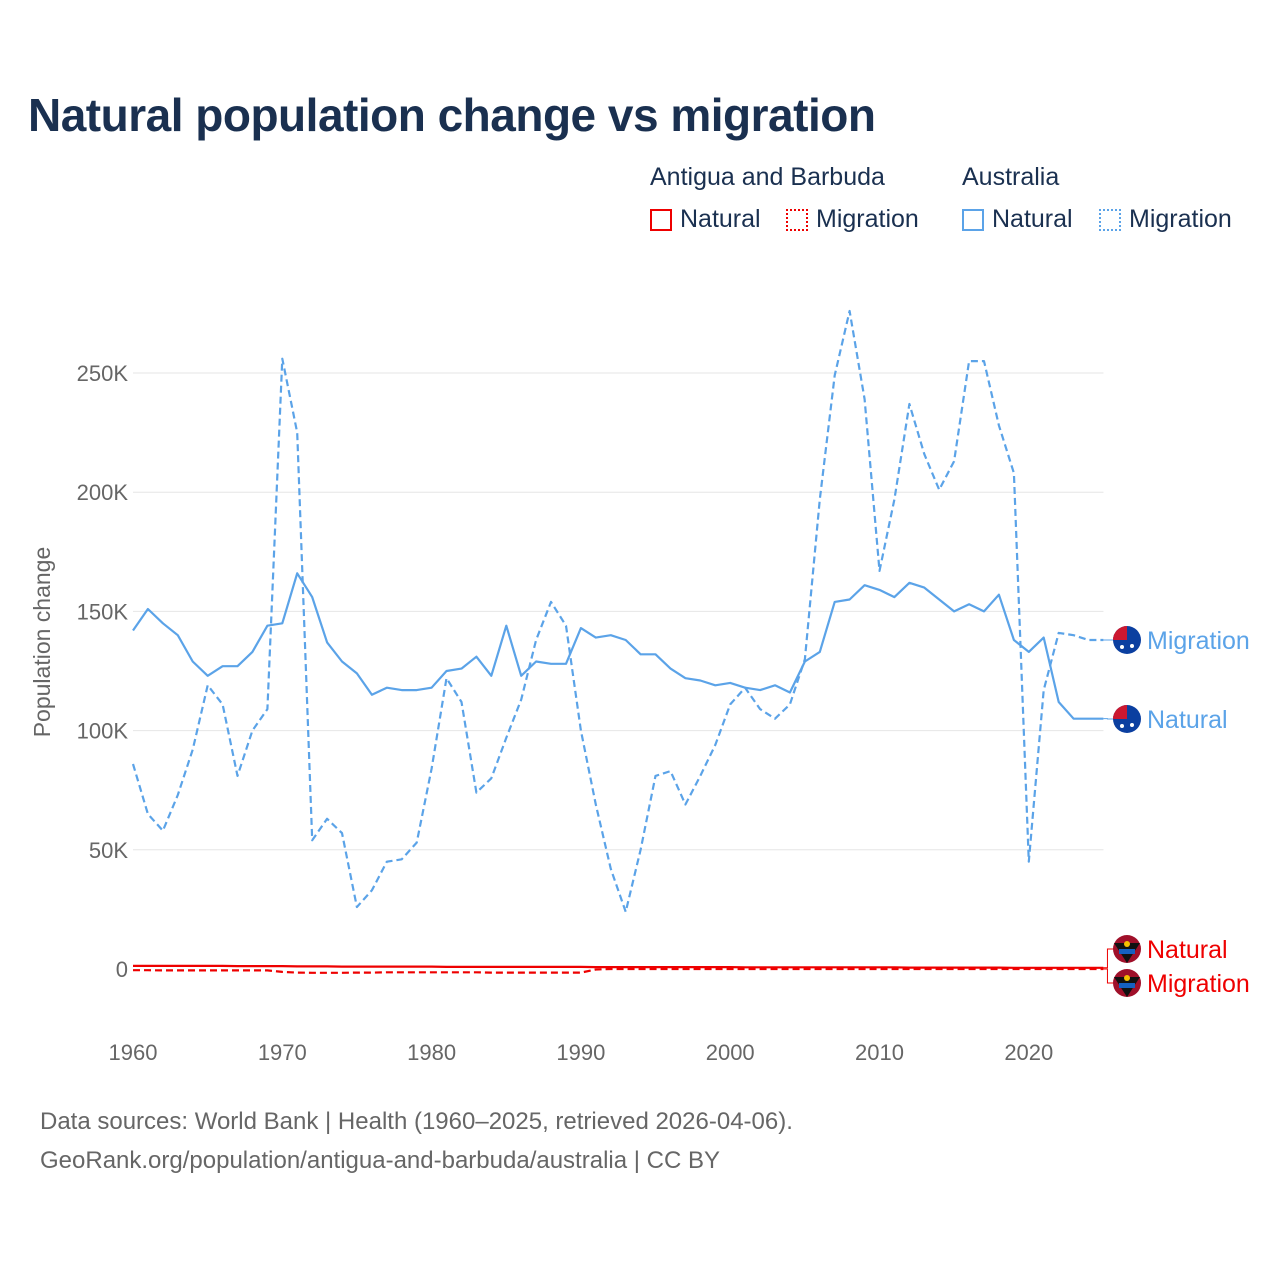 Image resolution: width=1280 pixels, height=1280 pixels. Describe the element at coordinates (730, 1052) in the screenshot. I see `x-tick-label: 2000` at that location.